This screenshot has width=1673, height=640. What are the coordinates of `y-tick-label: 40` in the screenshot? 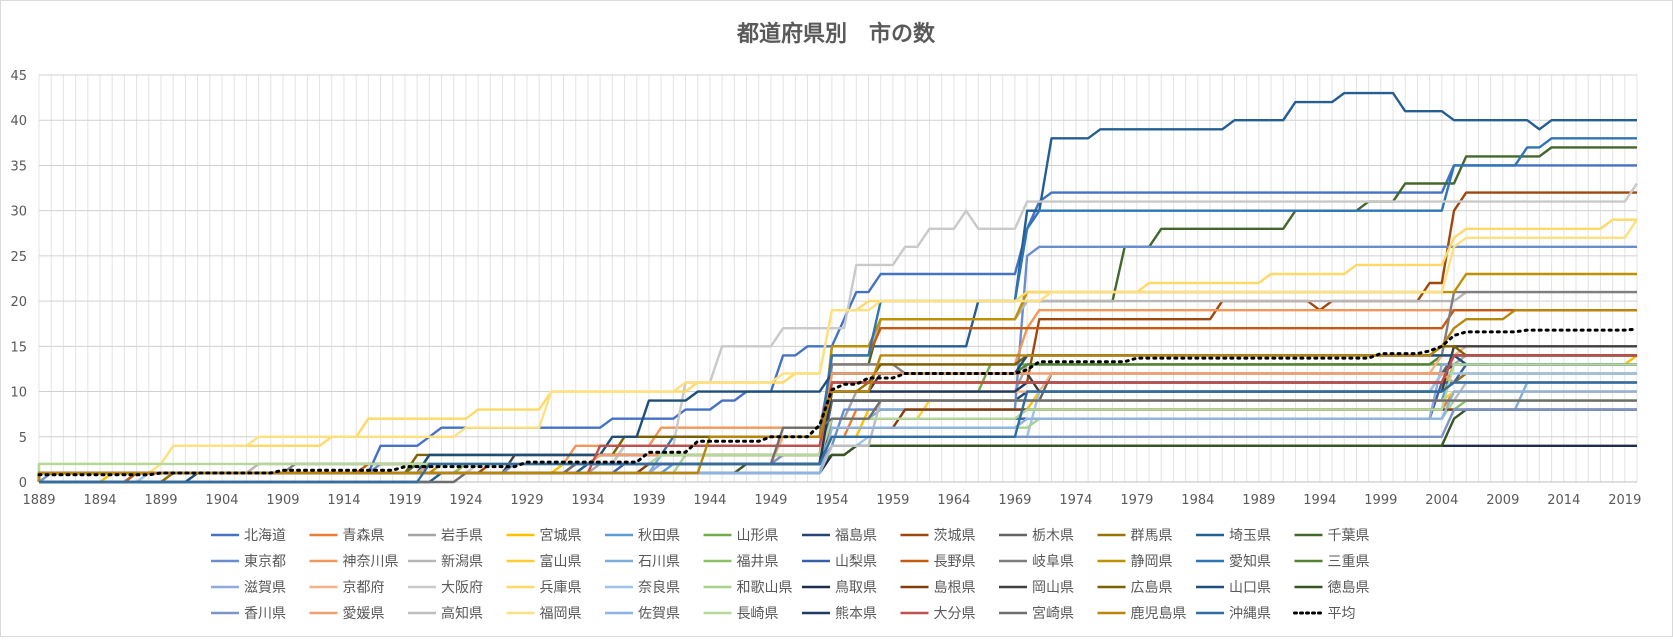 It's located at (18, 121).